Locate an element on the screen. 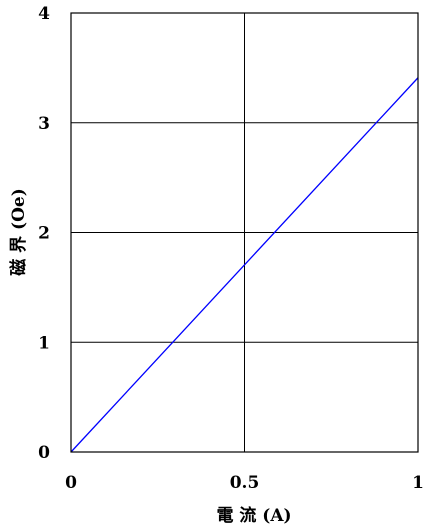  y-tick-label: 2 is located at coordinates (44, 234).